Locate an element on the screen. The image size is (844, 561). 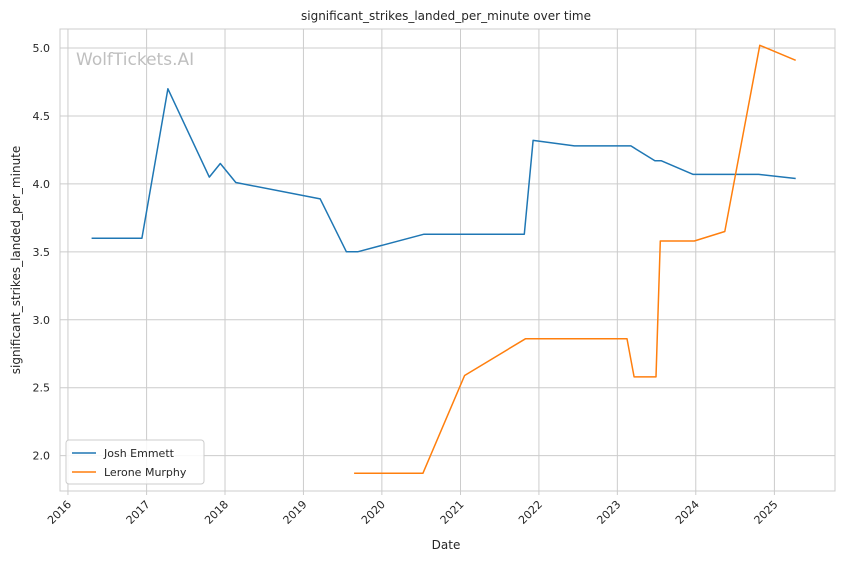
y-tick-label: 4.5 is located at coordinates (42, 116).